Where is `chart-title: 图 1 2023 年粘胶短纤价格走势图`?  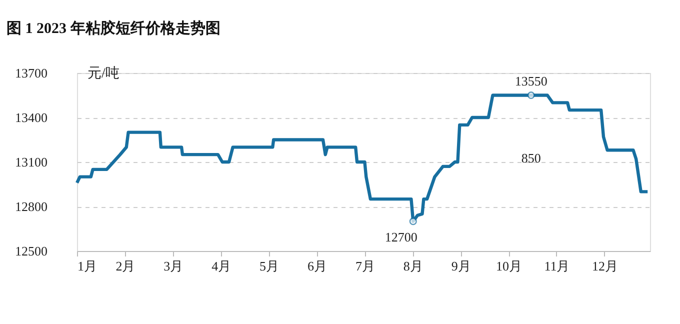 chart-title: 图 1 2023 年粘胶短纤价格走势图 is located at coordinates (113, 28).